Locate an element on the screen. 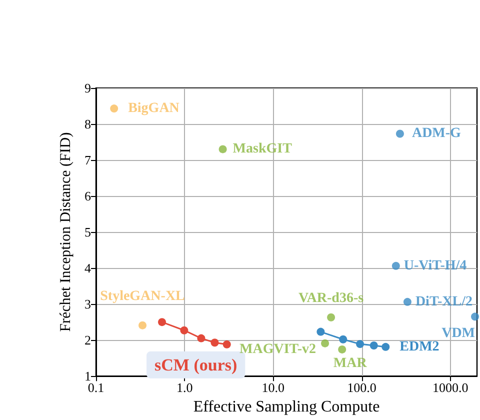  series-label: VDM is located at coordinates (459, 334).